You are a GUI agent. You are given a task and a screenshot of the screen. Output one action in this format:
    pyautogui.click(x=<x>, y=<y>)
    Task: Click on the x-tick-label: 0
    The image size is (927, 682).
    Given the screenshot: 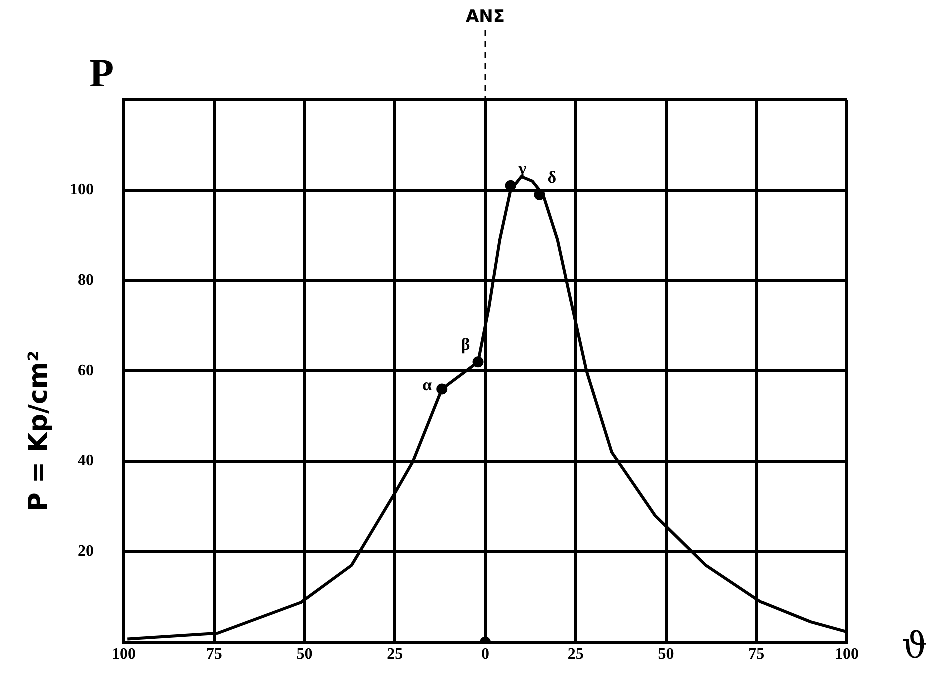 What is the action you would take?
    pyautogui.click(x=486, y=655)
    